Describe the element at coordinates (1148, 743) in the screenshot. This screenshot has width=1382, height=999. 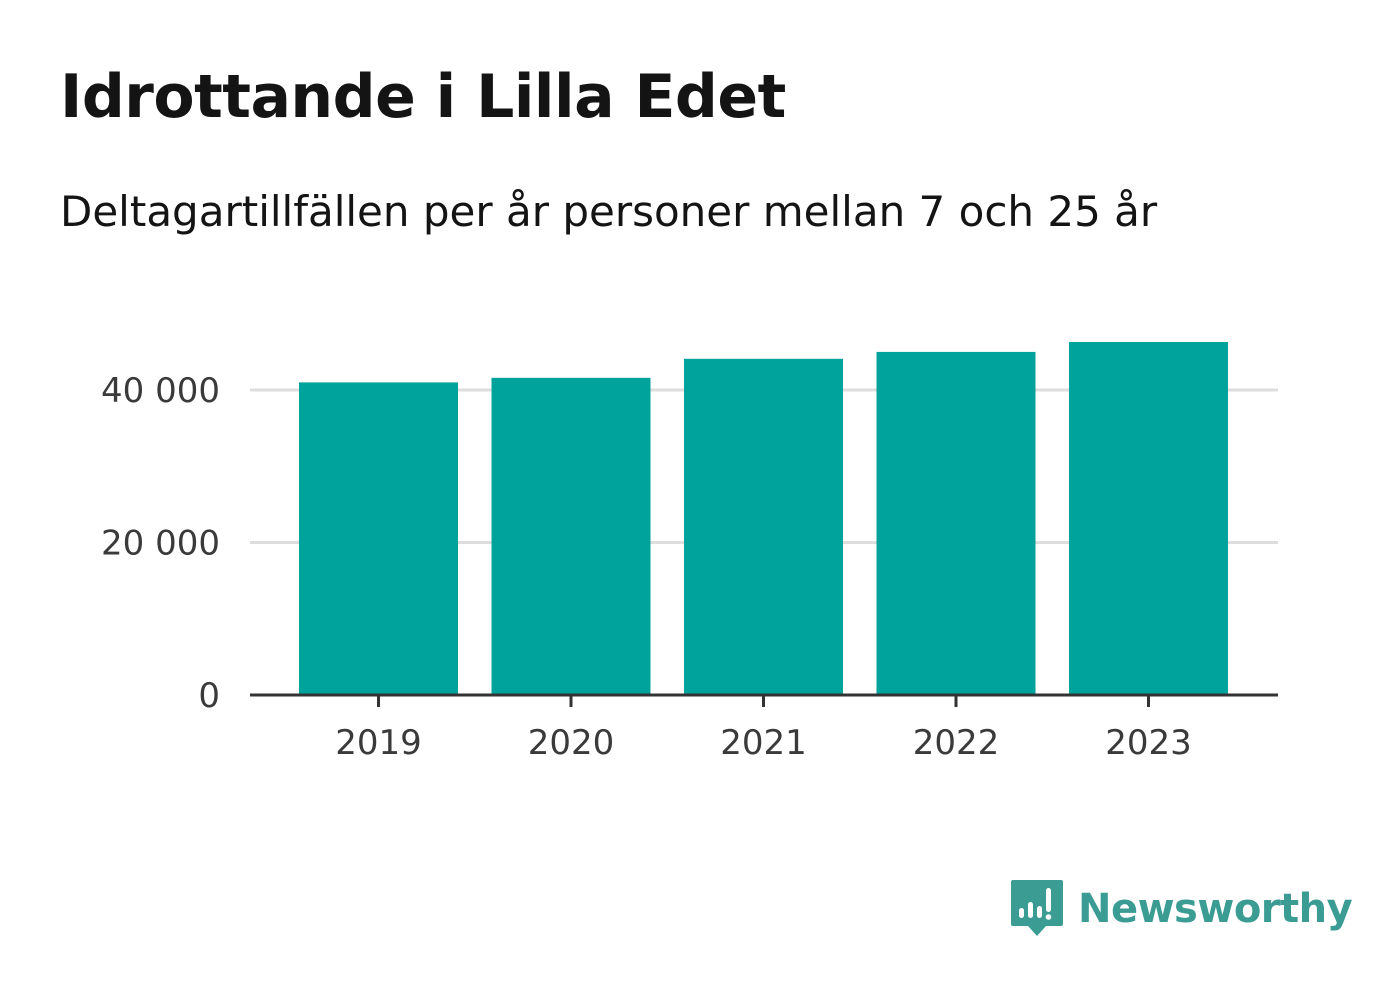
I see `x-tick-label: 2023` at that location.